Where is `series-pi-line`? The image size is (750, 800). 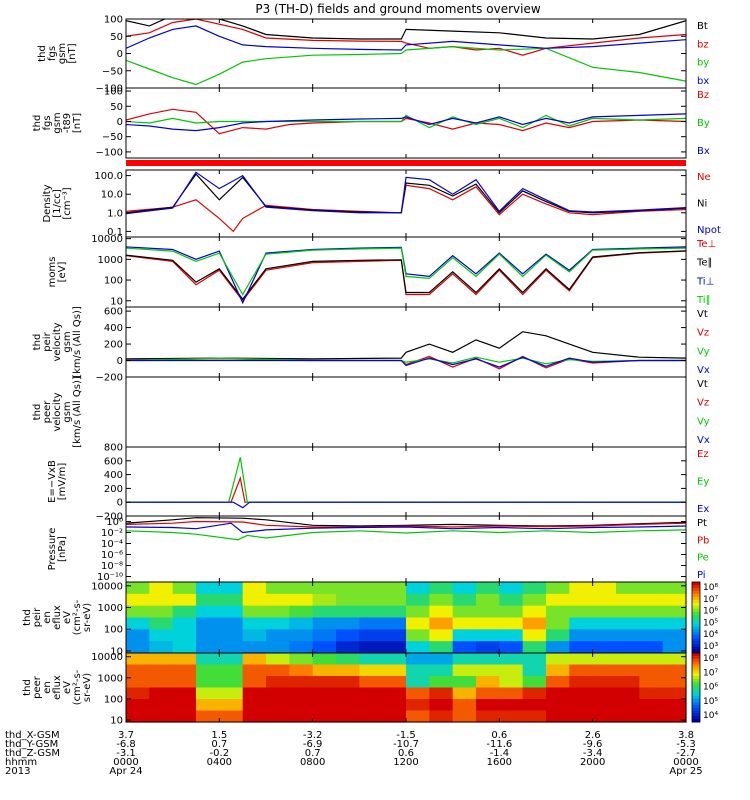
series-pi-line is located at coordinates (406, 528).